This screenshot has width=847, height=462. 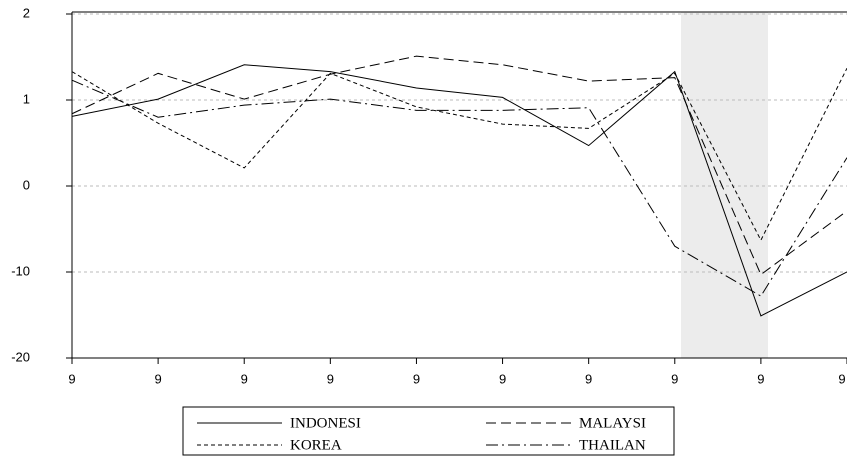 I want to click on y-tick-label: -10, so click(x=20, y=270).